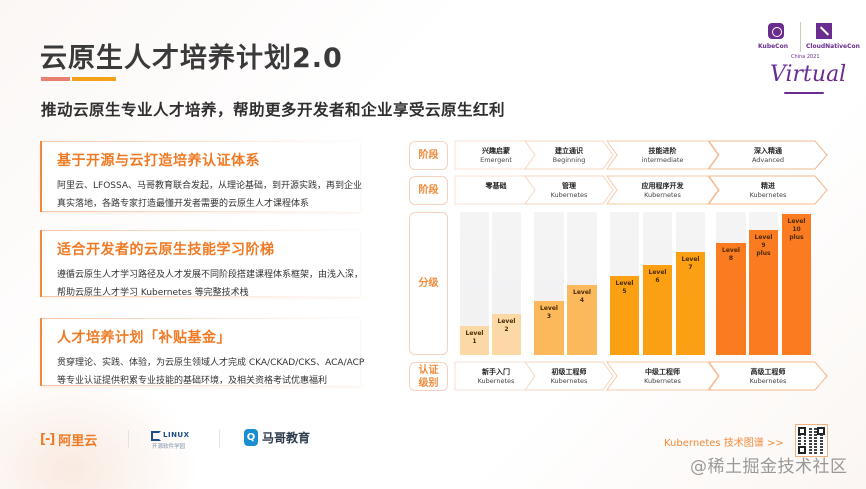 Image resolution: width=866 pixels, height=489 pixels. Describe the element at coordinates (192, 381) in the screenshot. I see `card-line: 等专业认证提供积累专业技能的基础环境，及相关资格考试优惠福利` at that location.